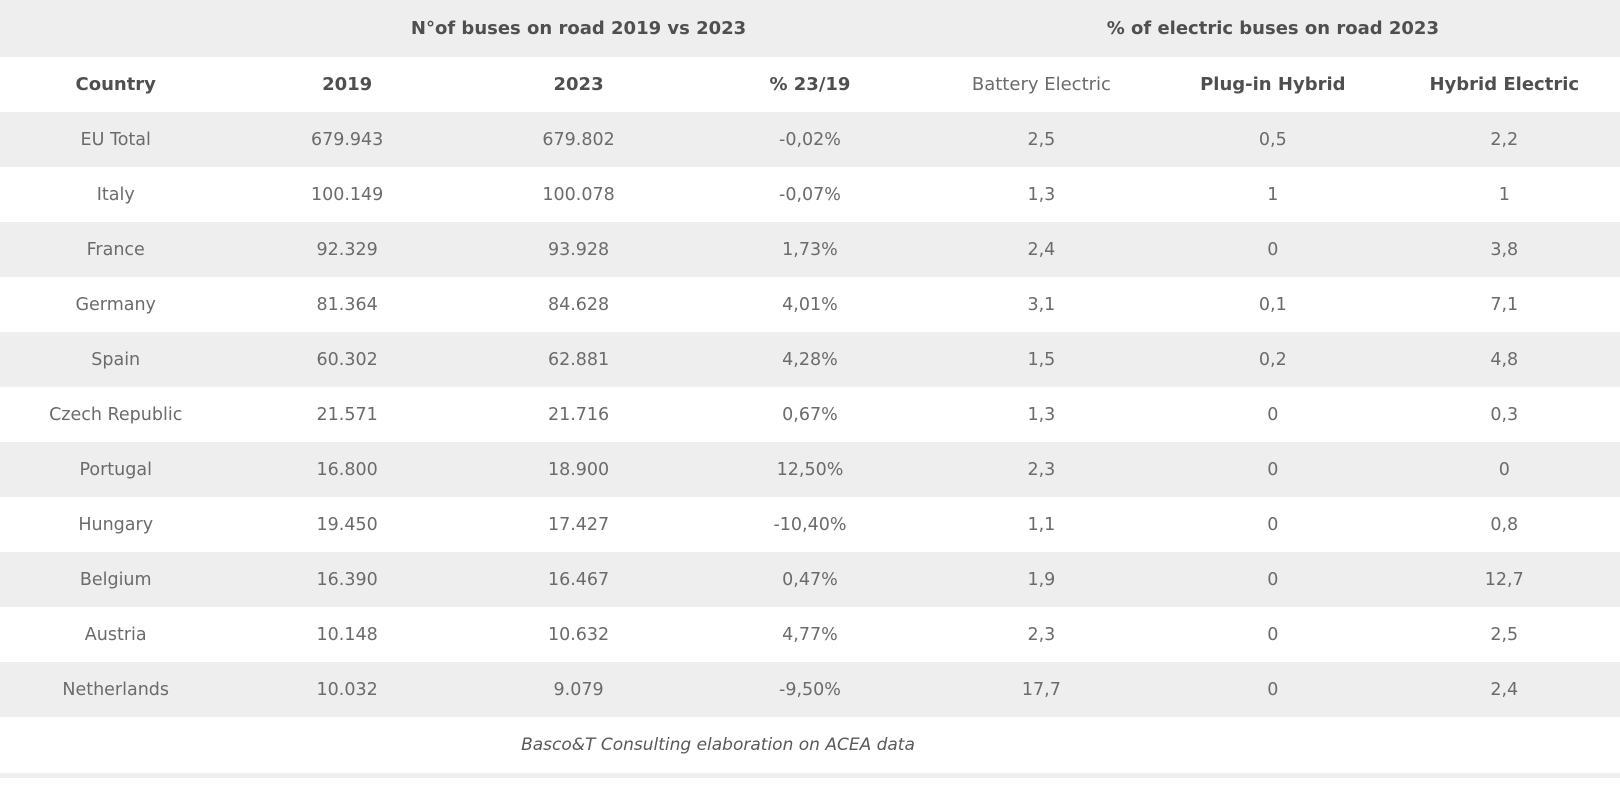 The image size is (1620, 800). Describe the element at coordinates (115, 634) in the screenshot. I see `cell-country: Austria` at that location.